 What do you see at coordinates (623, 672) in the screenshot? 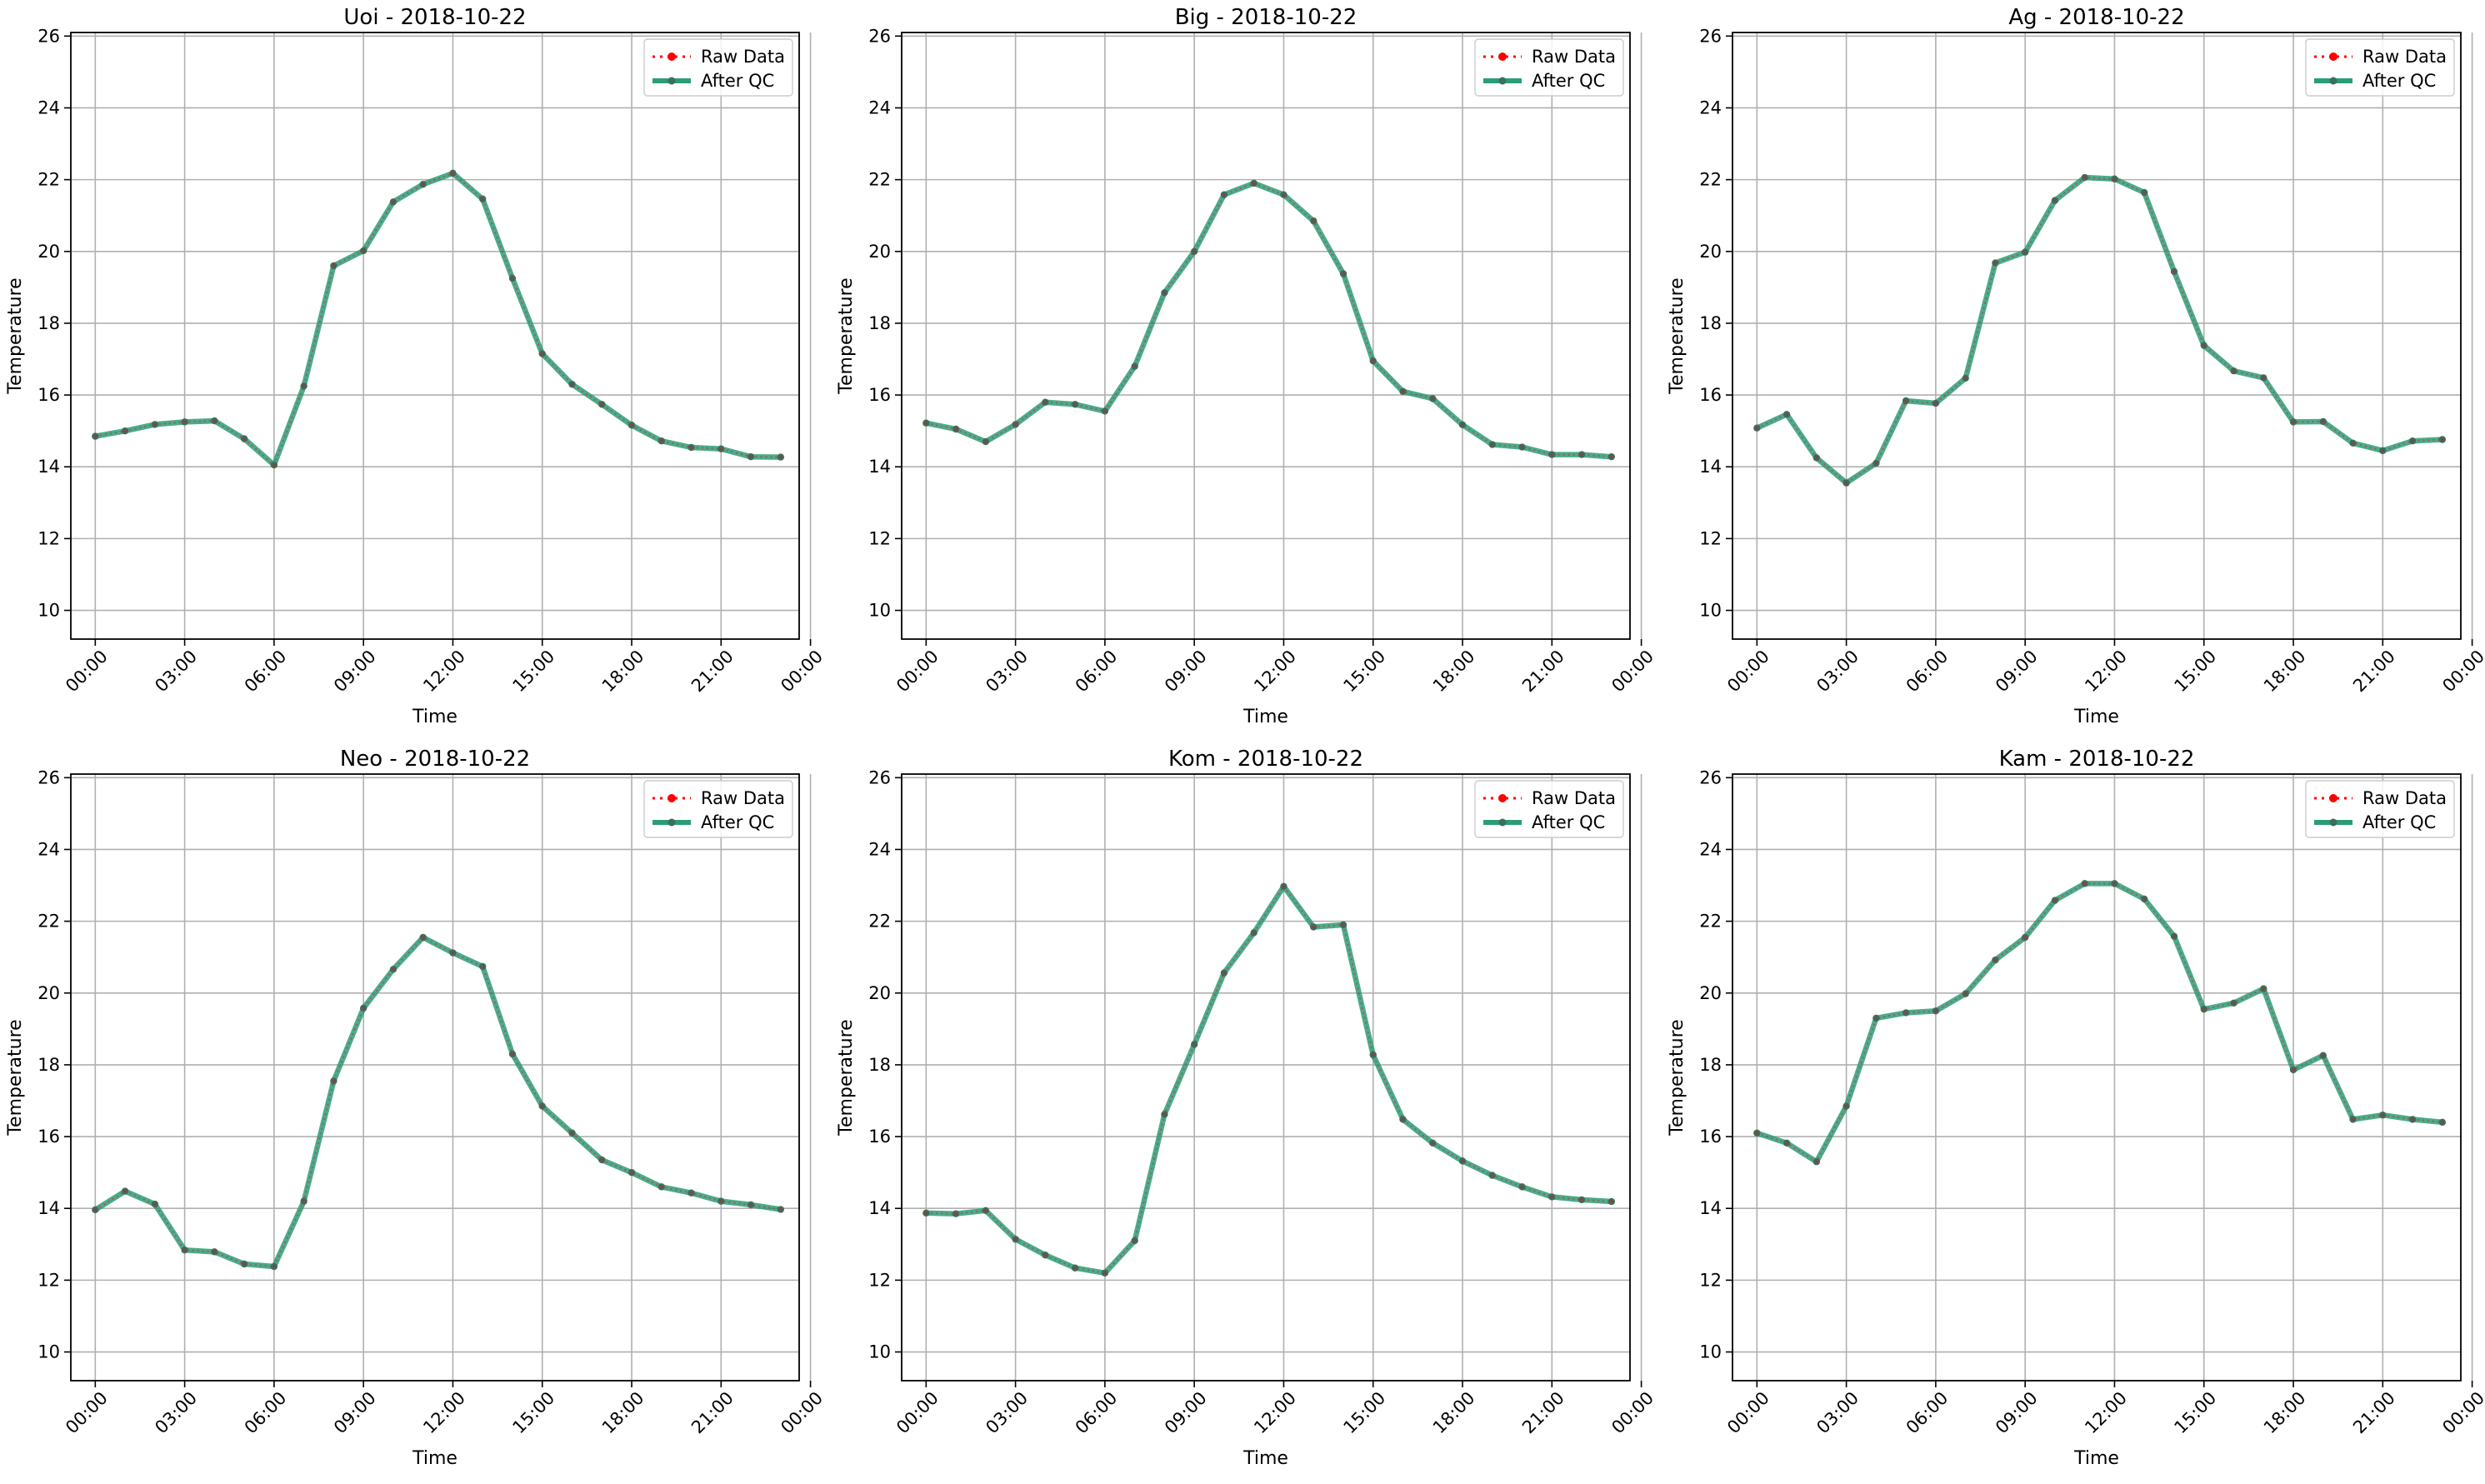
I see `x-tick-label: 18:00` at bounding box center [623, 672].